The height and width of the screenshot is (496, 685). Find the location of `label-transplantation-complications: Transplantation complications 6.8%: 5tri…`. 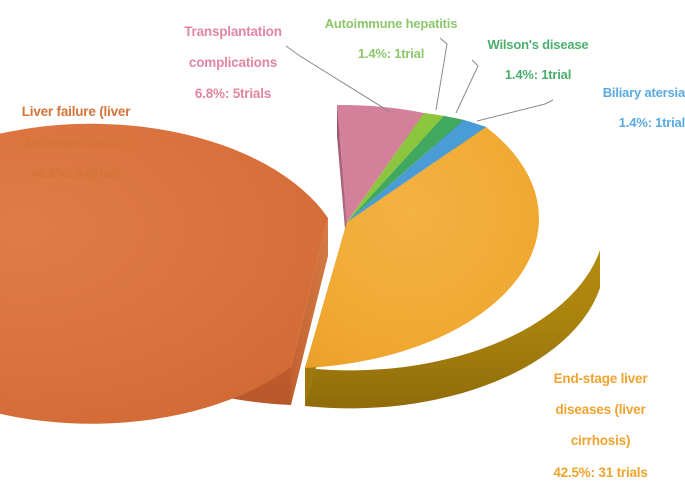

label-transplantation-complications: Transplantation complications 6.8%: 5tri… is located at coordinates (233, 63).